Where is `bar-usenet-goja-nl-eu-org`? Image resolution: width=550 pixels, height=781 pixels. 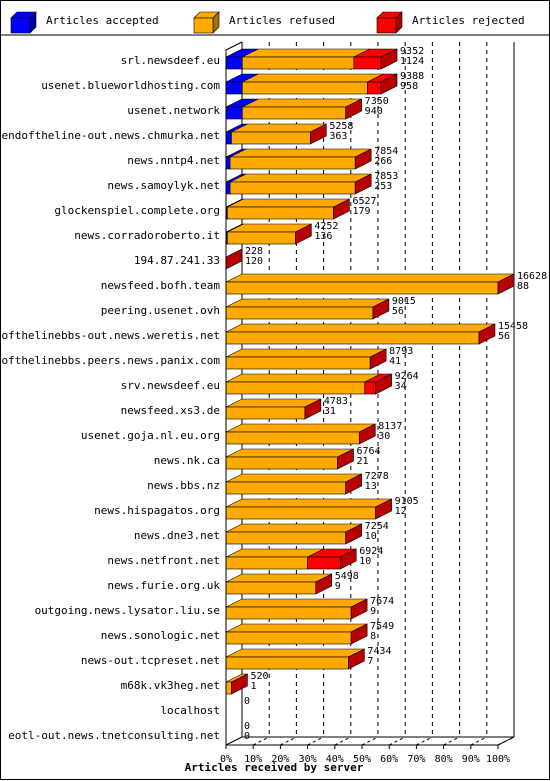 bar-usenet-goja-nl-eu-org is located at coordinates (300, 434).